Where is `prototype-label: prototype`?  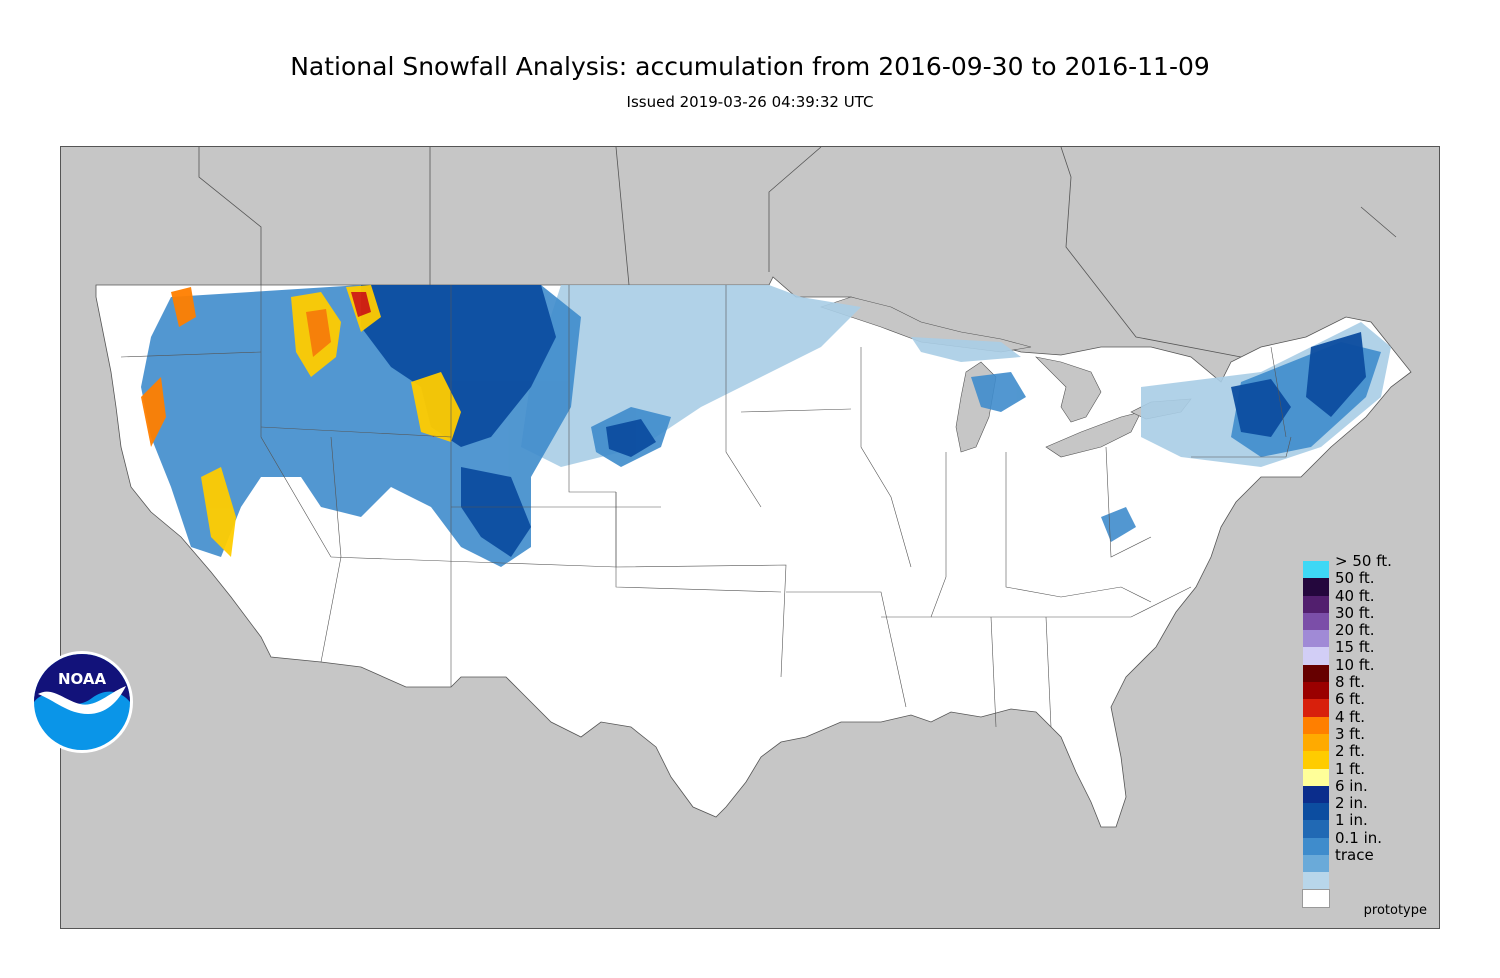
prototype-label: prototype is located at coordinates (1395, 910).